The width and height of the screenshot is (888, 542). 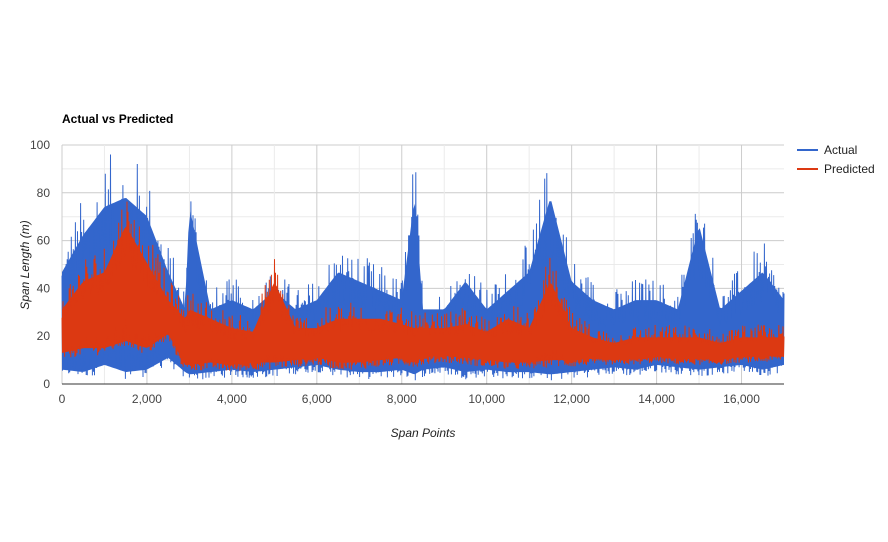 What do you see at coordinates (44, 336) in the screenshot?
I see `y-tick-label: 20` at bounding box center [44, 336].